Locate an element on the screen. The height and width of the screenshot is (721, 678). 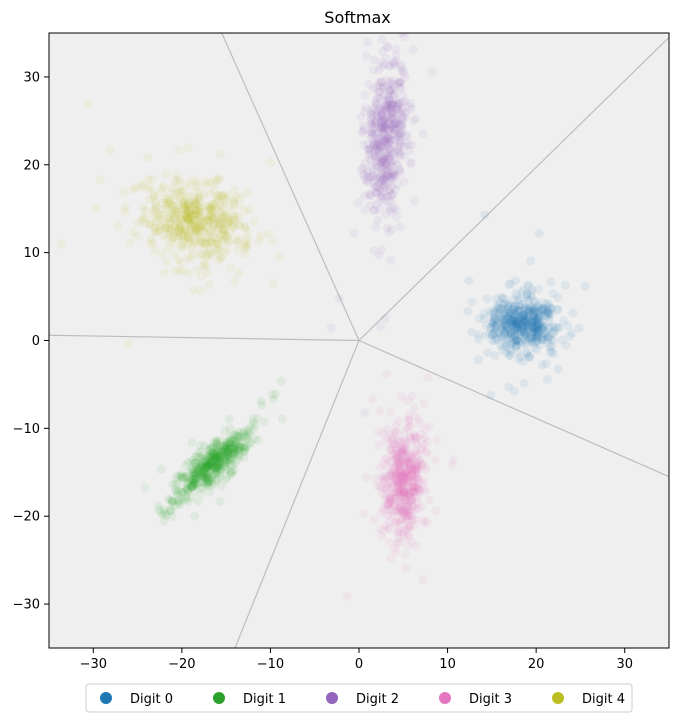
x-axis: −30 −20 −10 0 10 20 30 is located at coordinates (356, 660).